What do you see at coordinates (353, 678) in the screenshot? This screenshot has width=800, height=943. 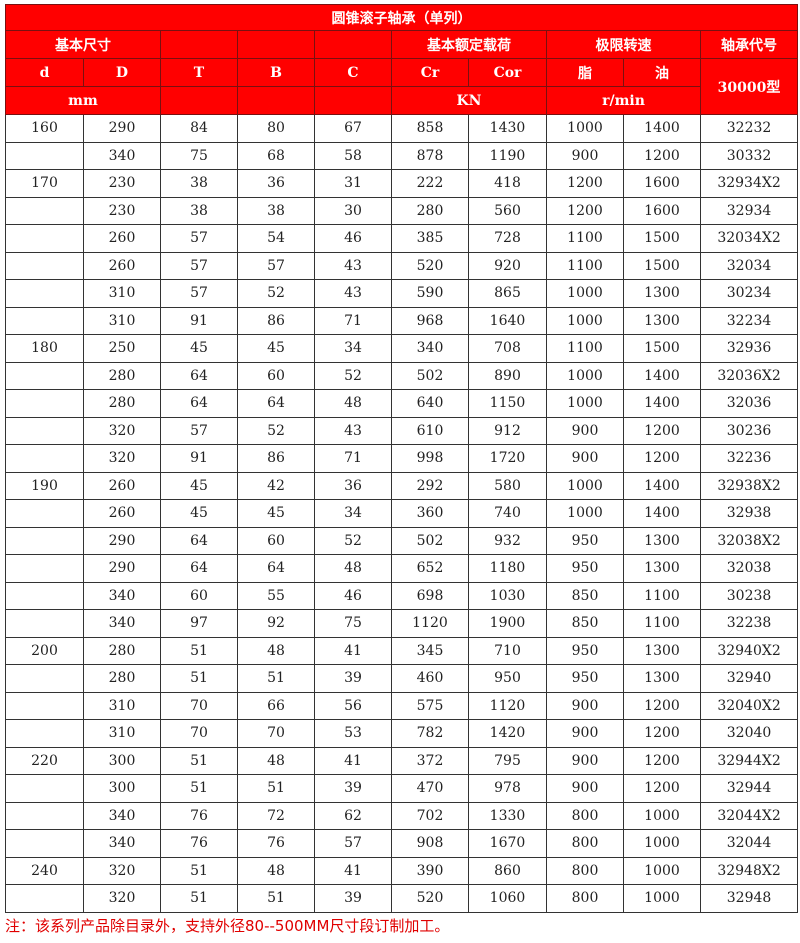 I see `table-cell: 39` at bounding box center [353, 678].